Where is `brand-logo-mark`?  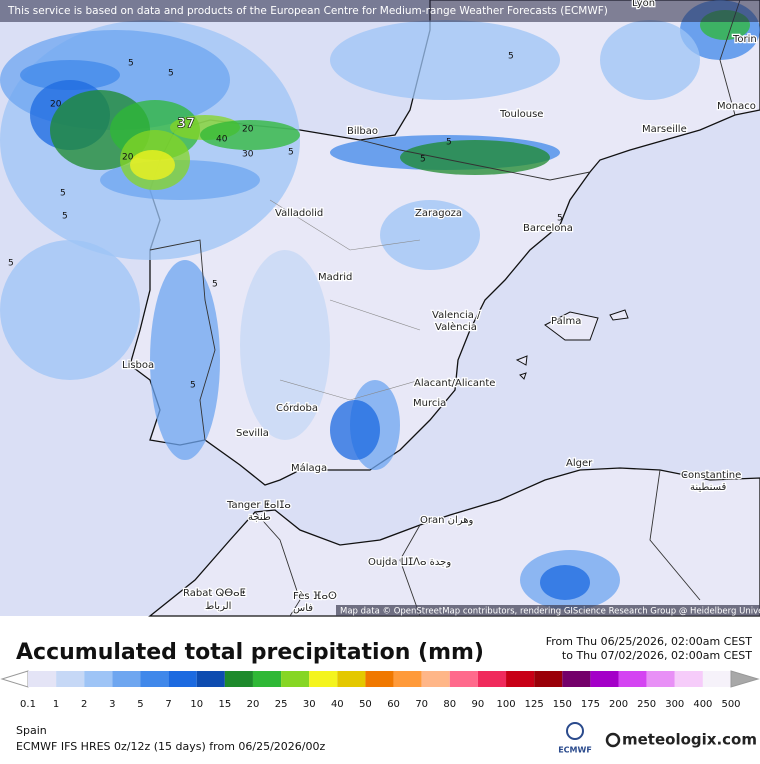 brand-logo-mark is located at coordinates (613, 740).